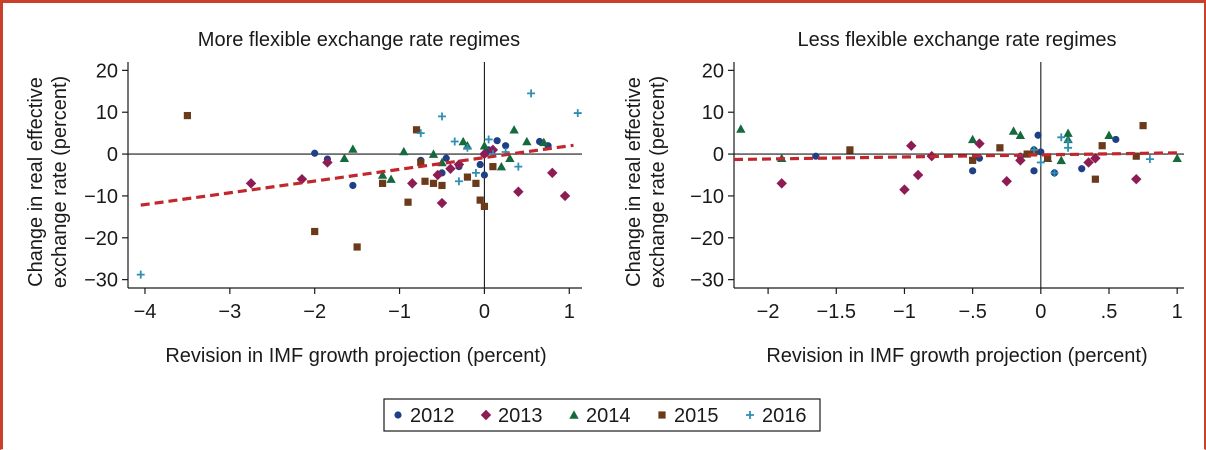  I want to click on x-tick-label: −1, so click(904, 312).